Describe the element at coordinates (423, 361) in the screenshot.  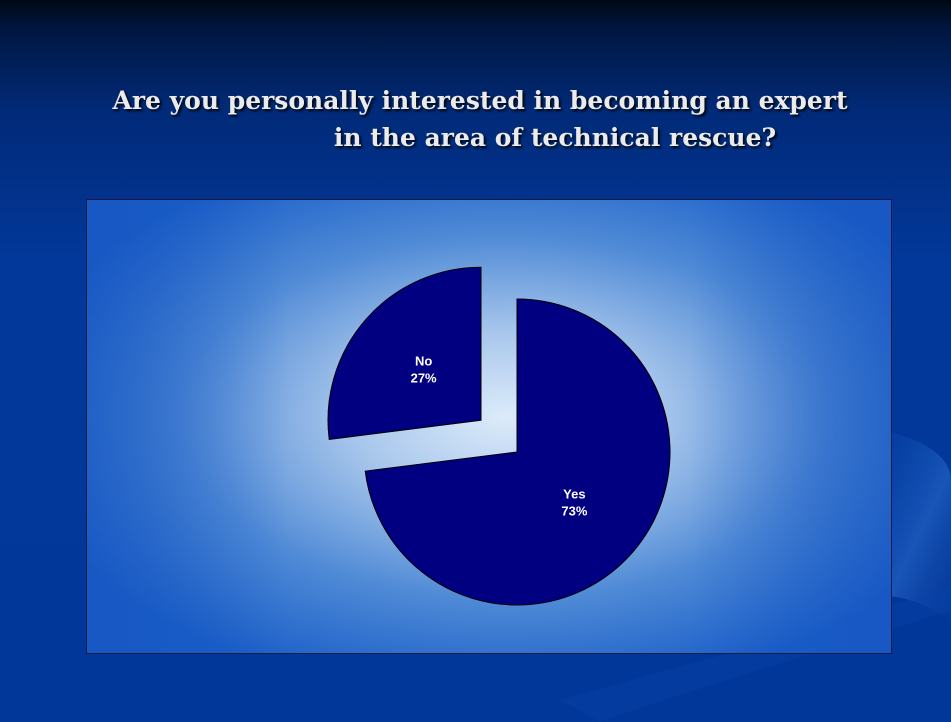
I see `pie-label-no-category: No` at that location.